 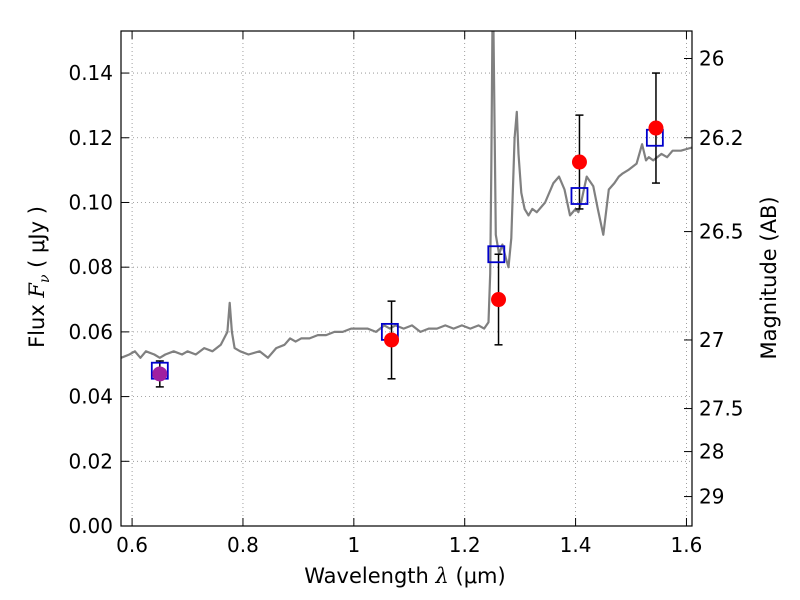 What do you see at coordinates (442, 576) in the screenshot?
I see `x-axis-lambda-symbol: λ` at bounding box center [442, 576].